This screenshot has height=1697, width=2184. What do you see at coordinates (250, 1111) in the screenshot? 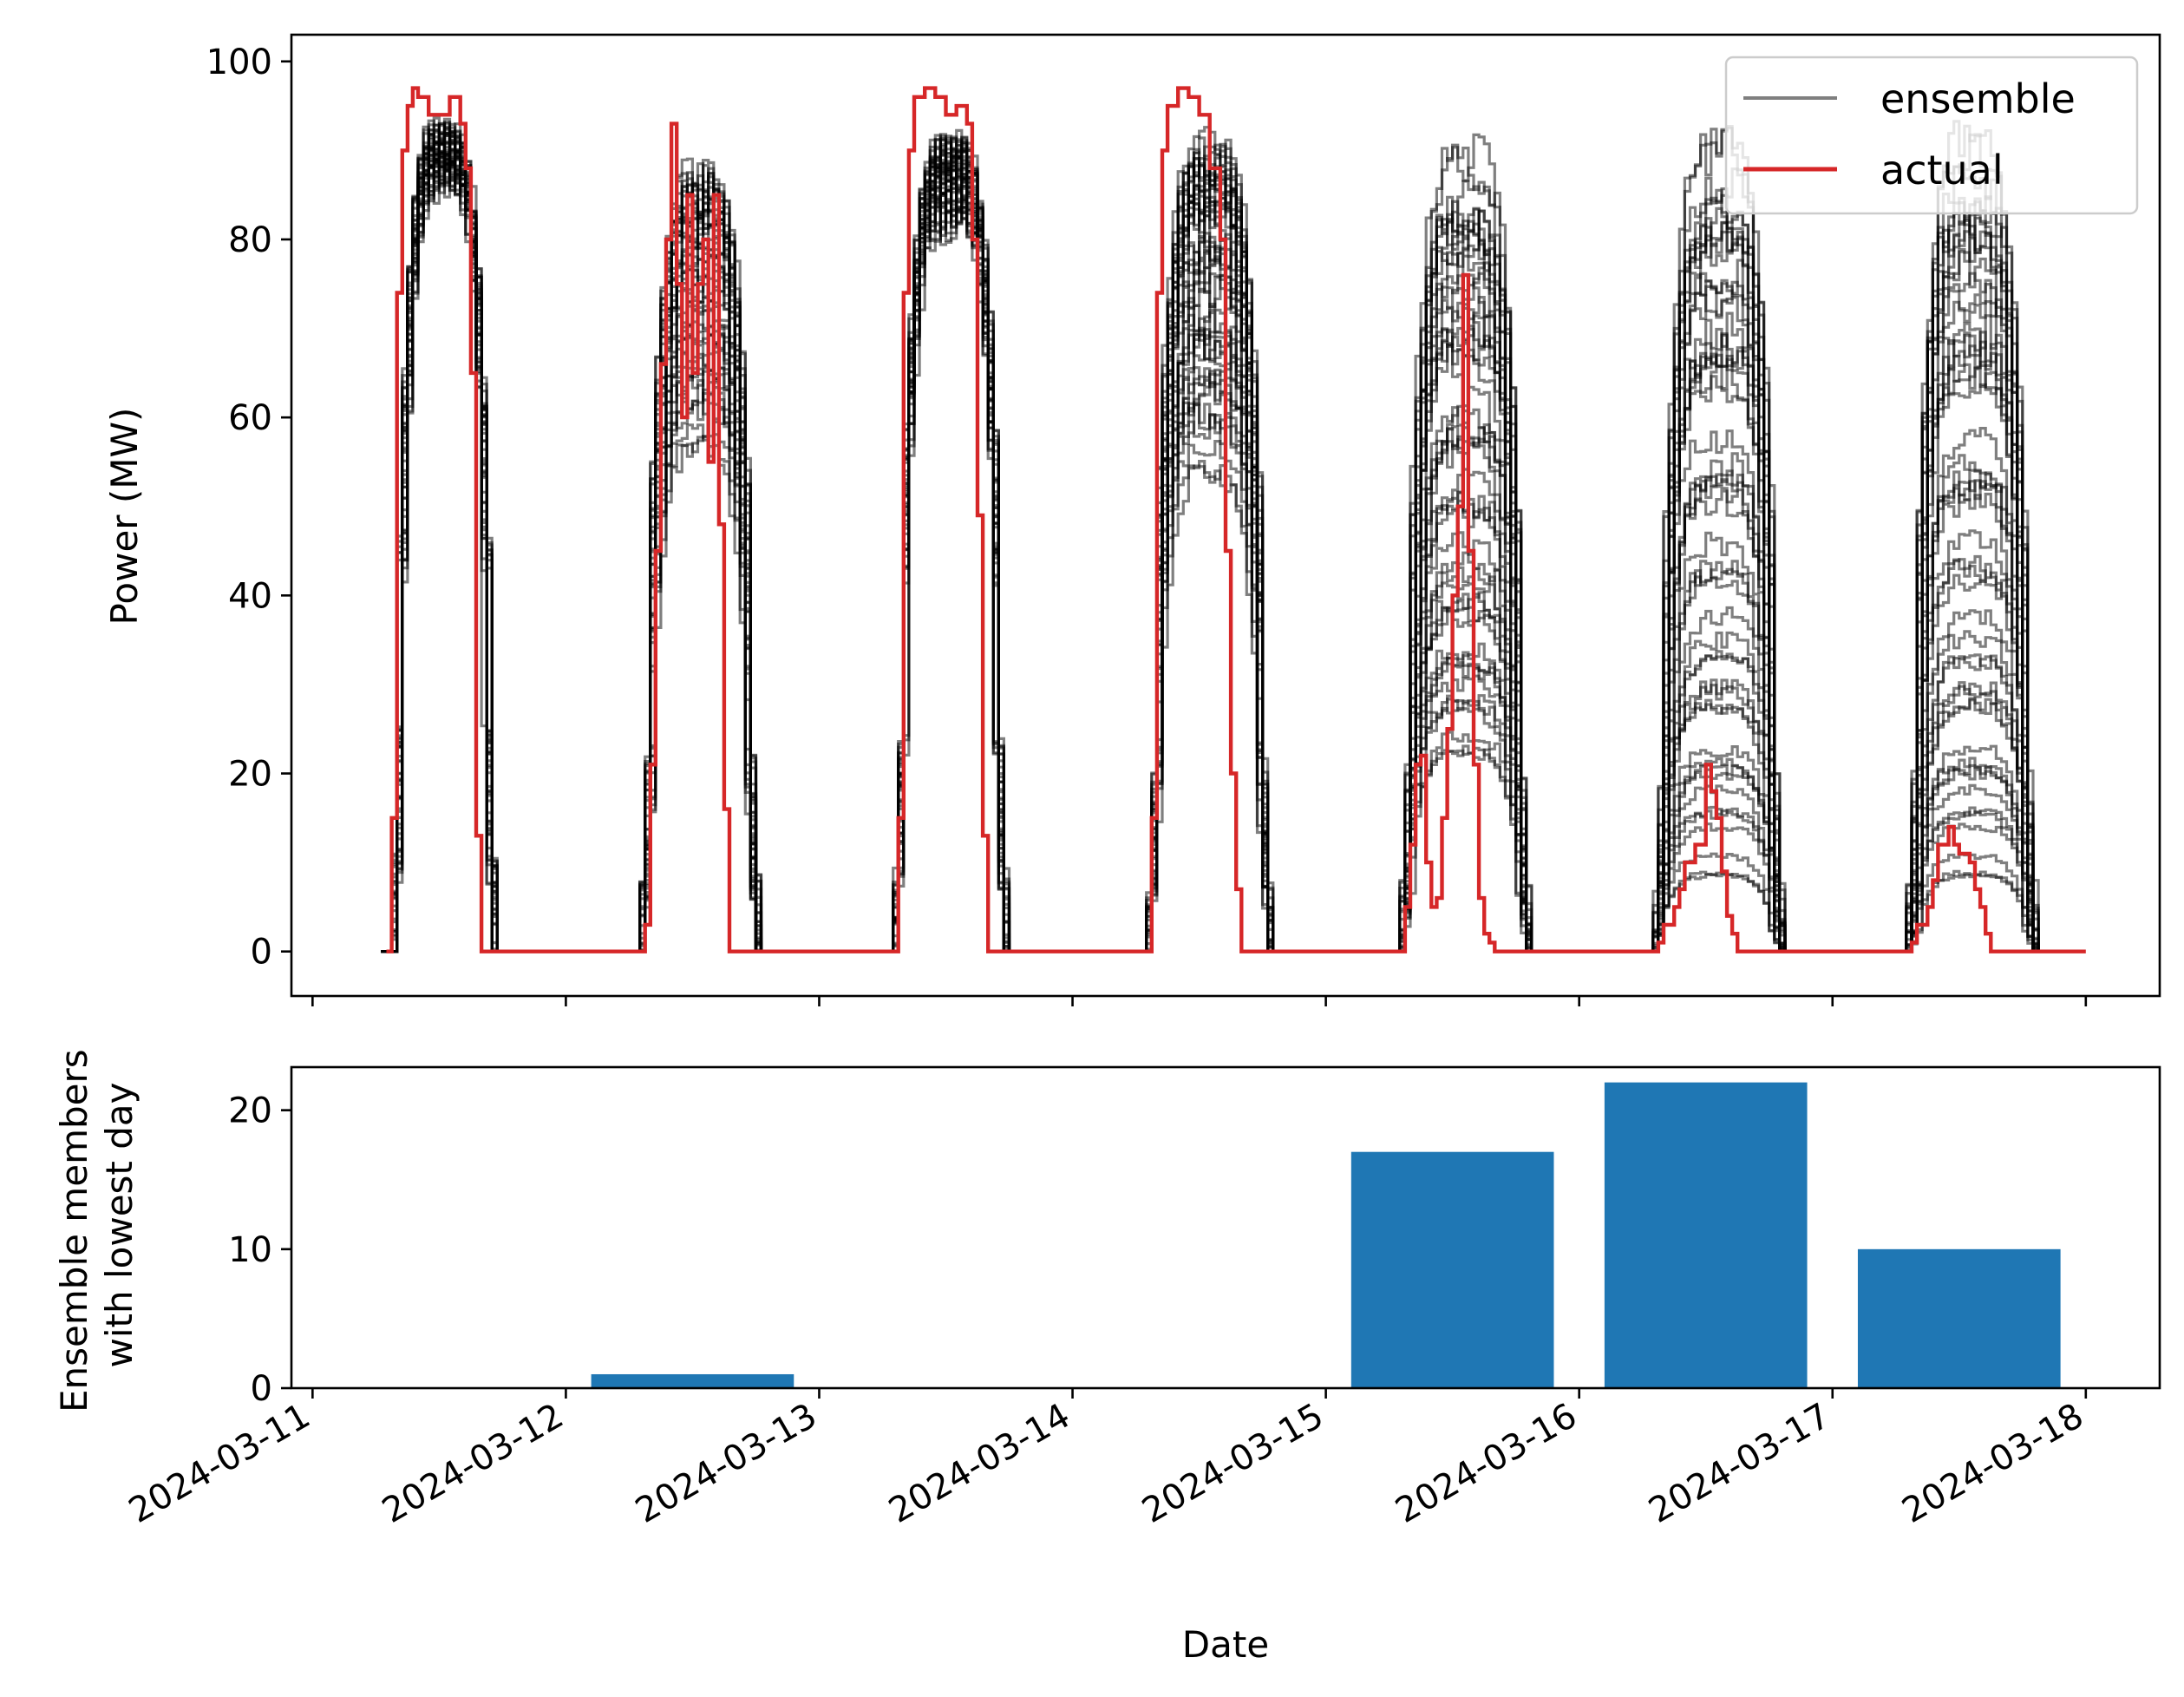
I see `bottom-y-tick-label: 20` at bounding box center [250, 1111].